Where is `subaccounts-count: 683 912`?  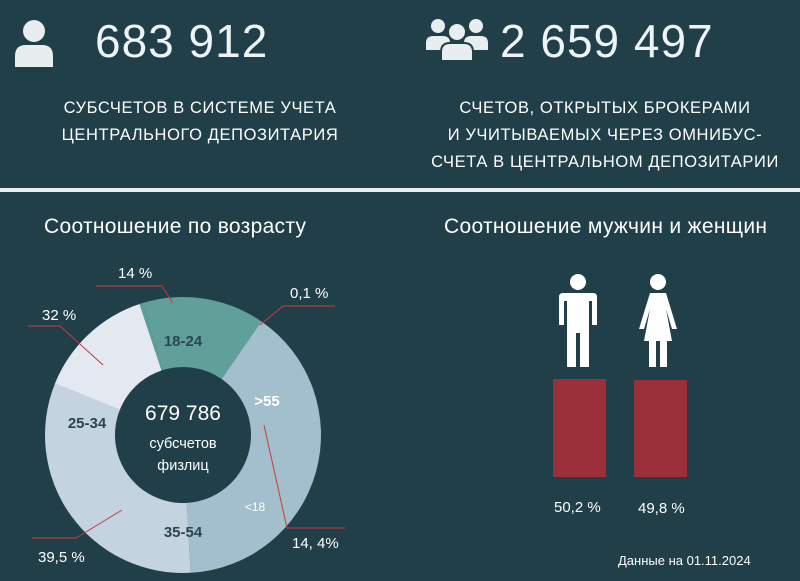
subaccounts-count: 683 912 is located at coordinates (182, 41).